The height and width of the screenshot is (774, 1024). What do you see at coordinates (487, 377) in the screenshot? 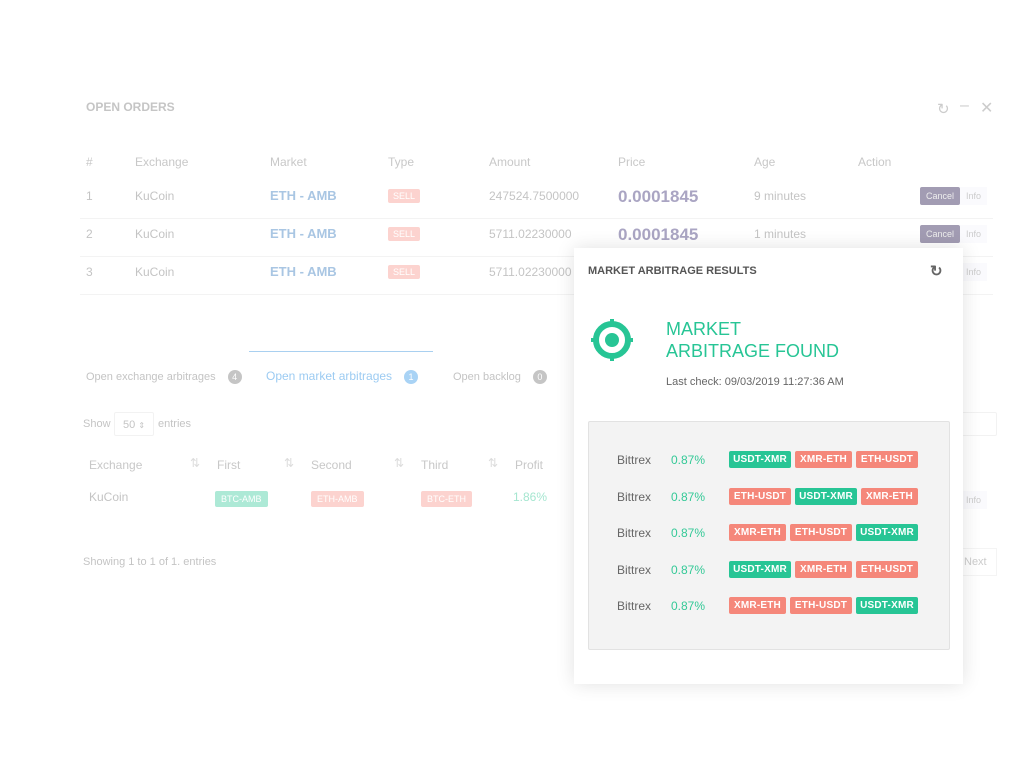
I see `tab-label: Open backlog` at bounding box center [487, 377].